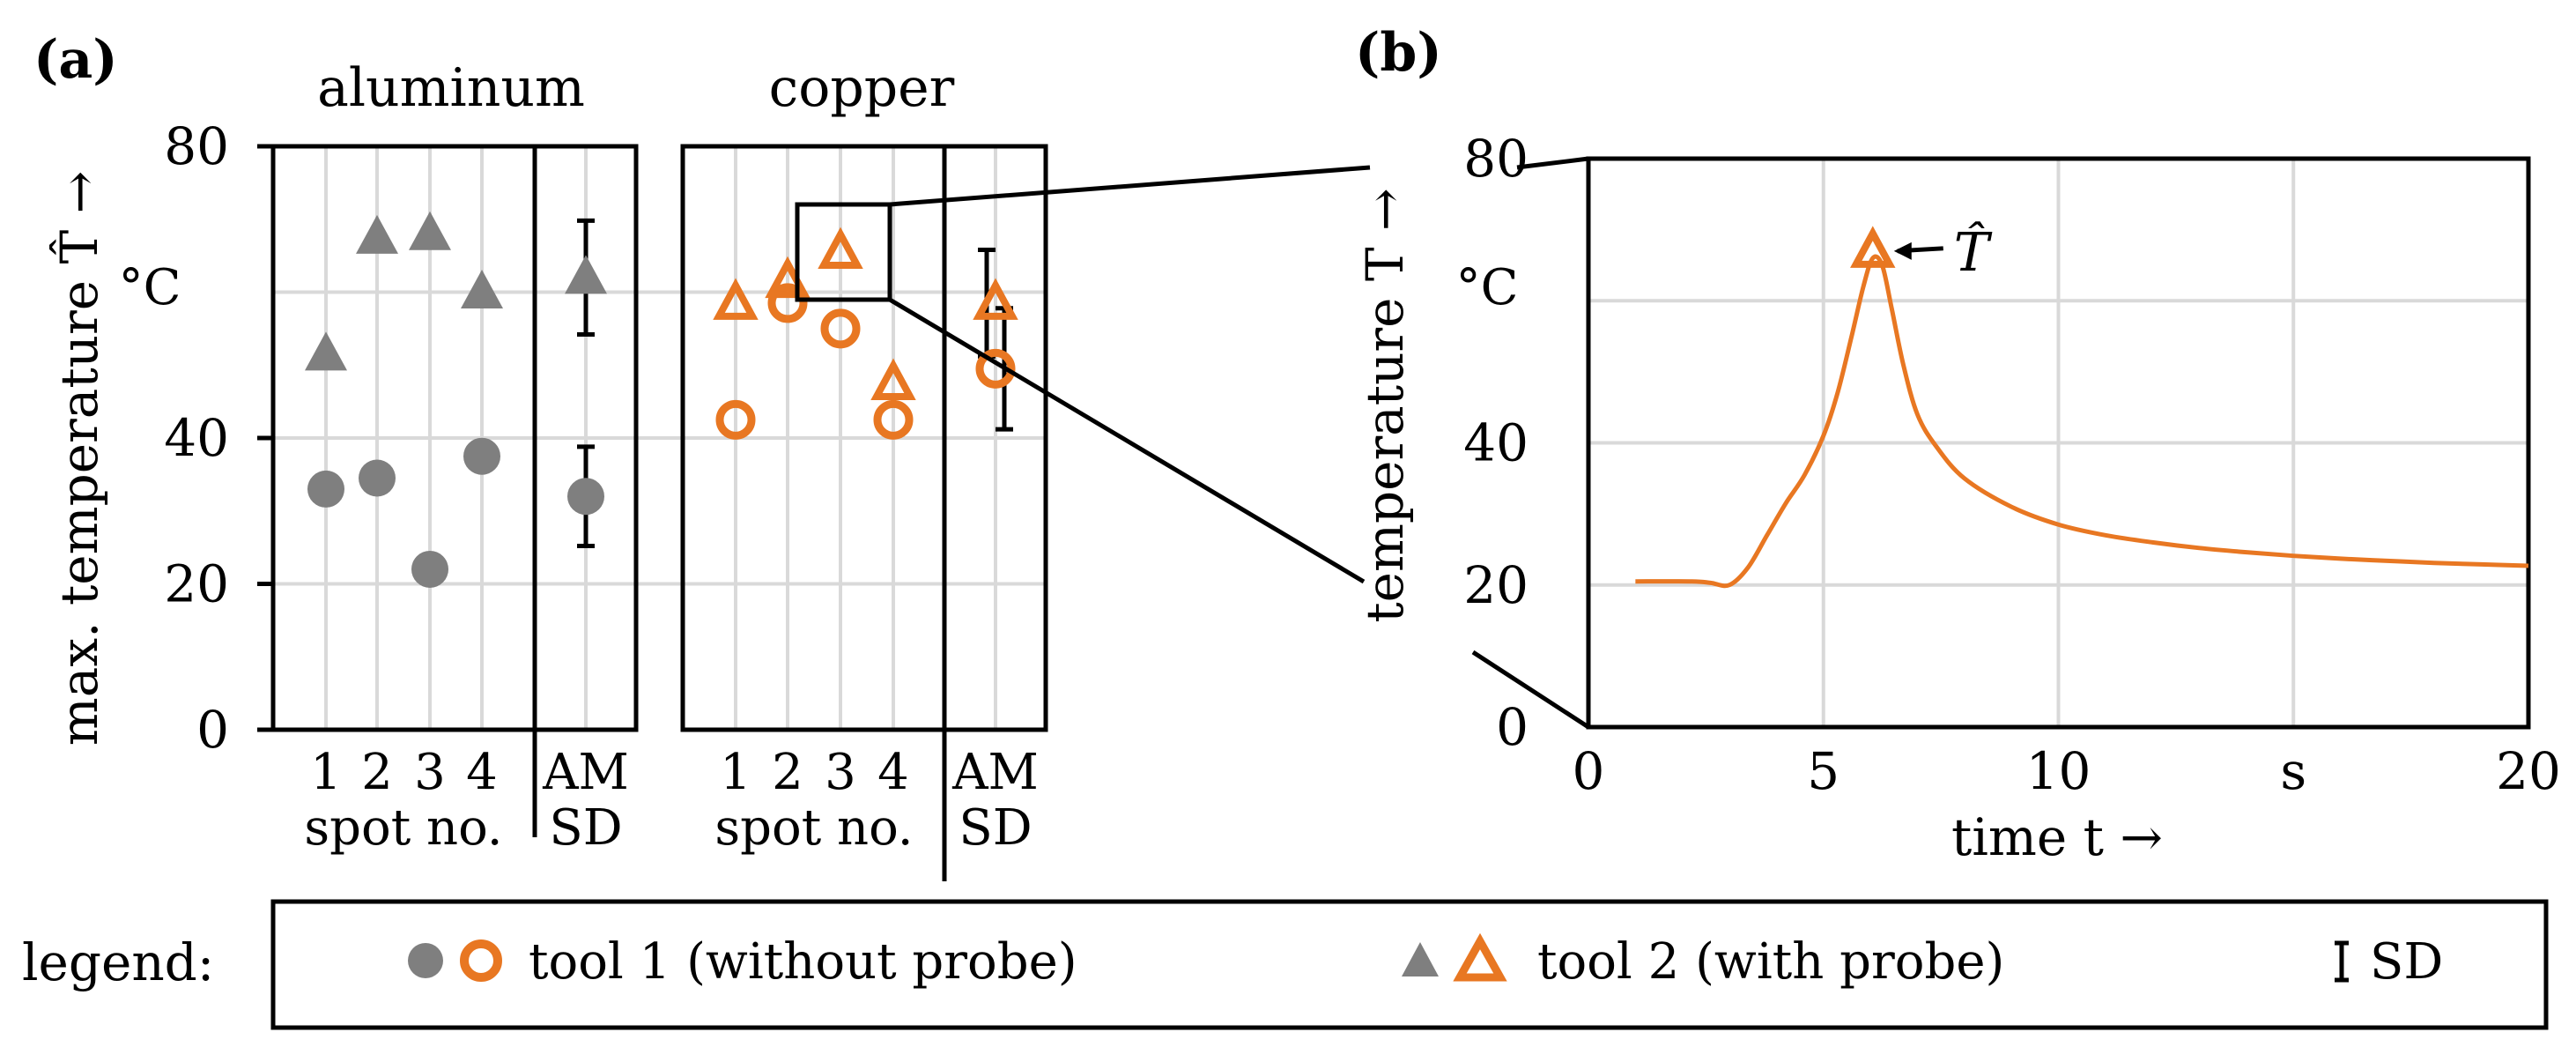  What do you see at coordinates (862, 88) in the screenshot?
I see `copper-title: copper` at bounding box center [862, 88].